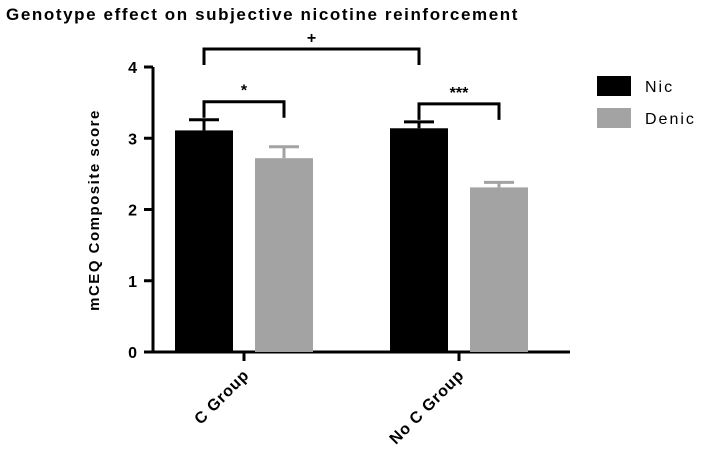  What do you see at coordinates (427, 407) in the screenshot?
I see `x-tick-label: No C Group` at bounding box center [427, 407].